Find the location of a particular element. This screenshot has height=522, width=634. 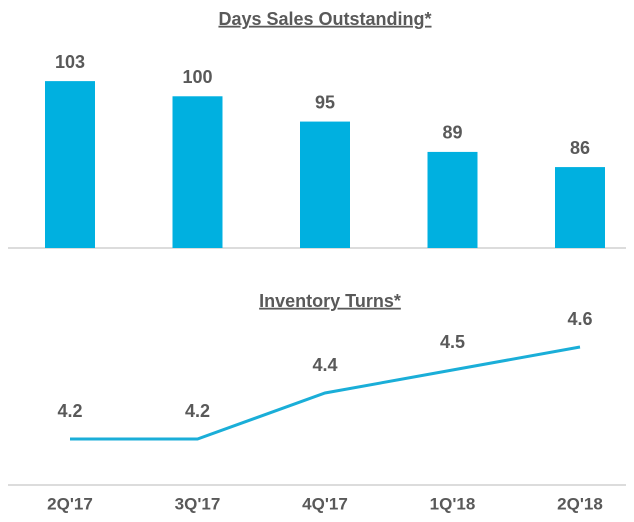

x-tick-label: 2Q'18 is located at coordinates (580, 503).